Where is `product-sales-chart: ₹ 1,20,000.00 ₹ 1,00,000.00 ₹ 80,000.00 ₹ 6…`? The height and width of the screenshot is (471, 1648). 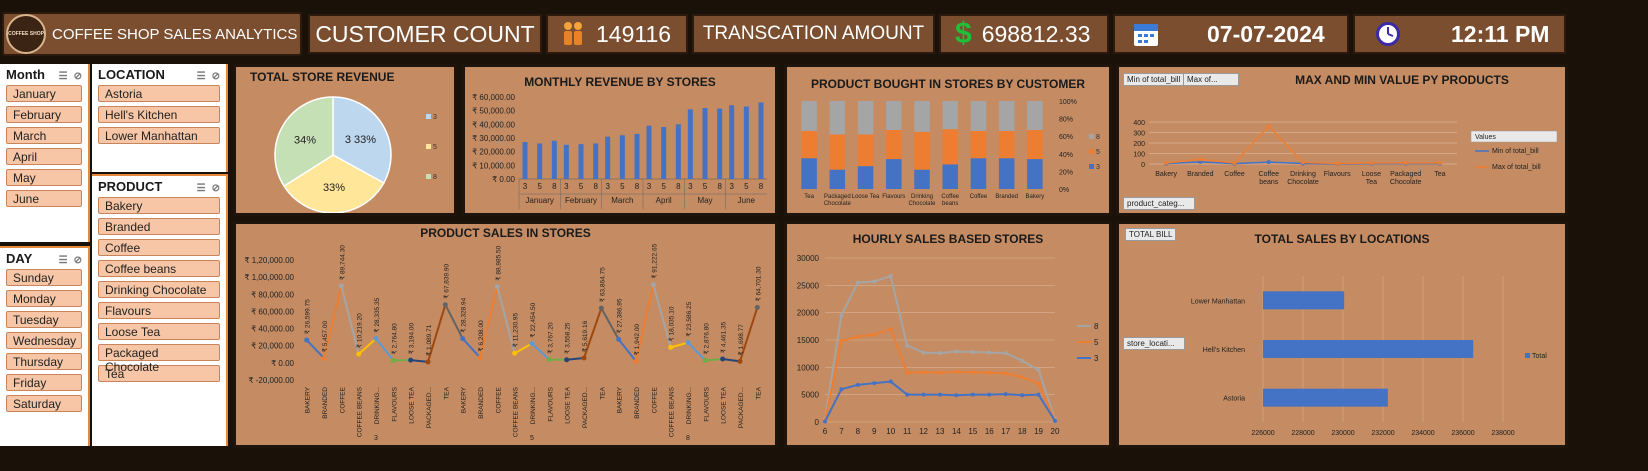
product-sales-chart: ₹ 1,20,000.00 ₹ 1,00,000.00 ₹ 80,000.00 ₹ 6… is located at coordinates (503, 342).